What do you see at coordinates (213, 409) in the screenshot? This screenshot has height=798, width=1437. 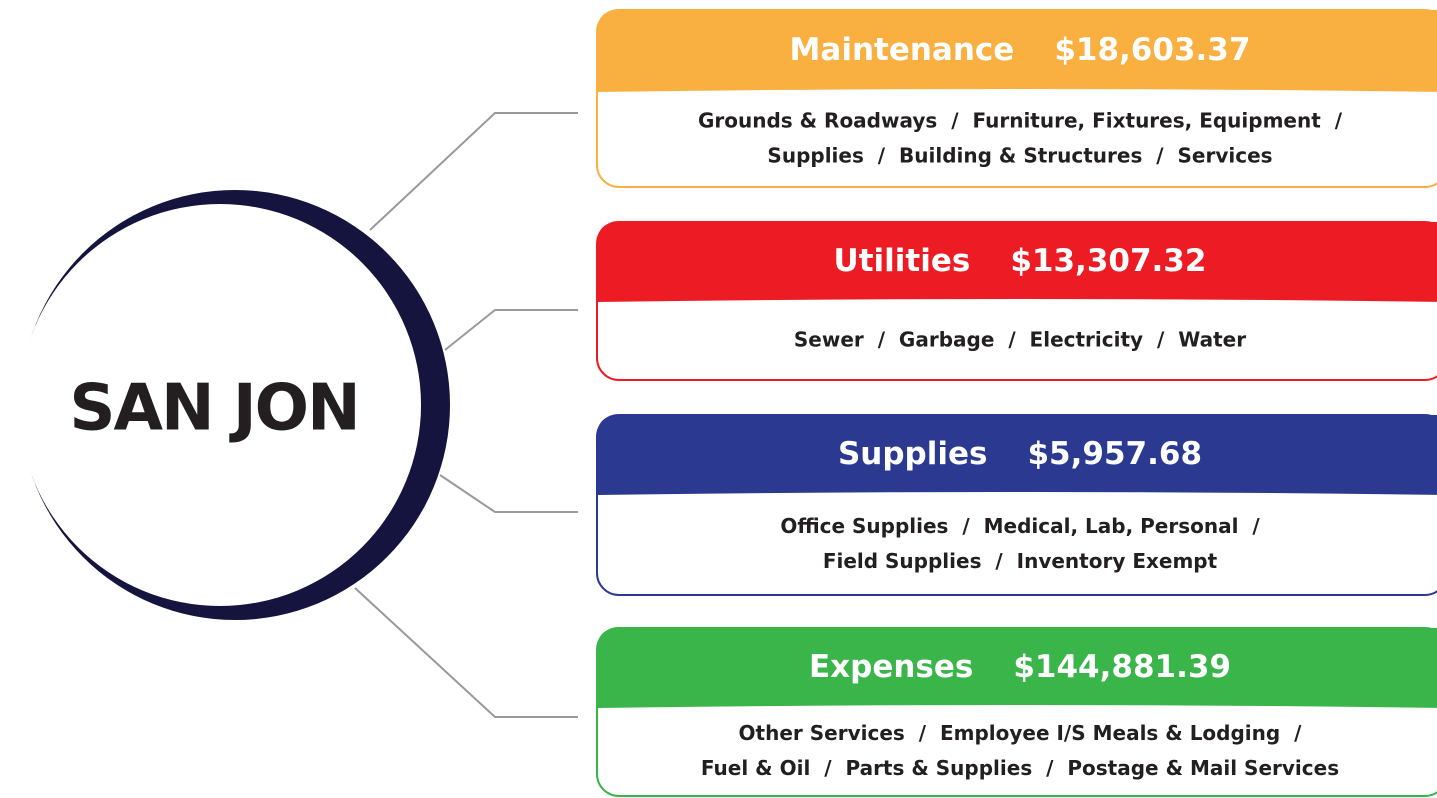 I see `center-label: SAN JON` at bounding box center [213, 409].